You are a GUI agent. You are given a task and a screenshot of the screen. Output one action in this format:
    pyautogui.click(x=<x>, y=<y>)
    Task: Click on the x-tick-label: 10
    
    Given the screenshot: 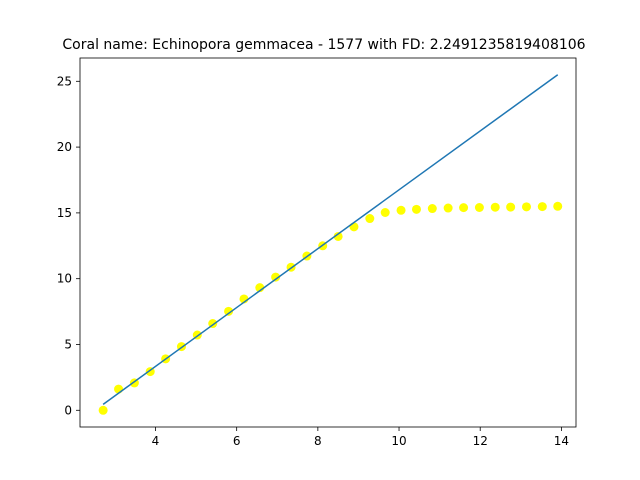 What is the action you would take?
    pyautogui.click(x=398, y=441)
    